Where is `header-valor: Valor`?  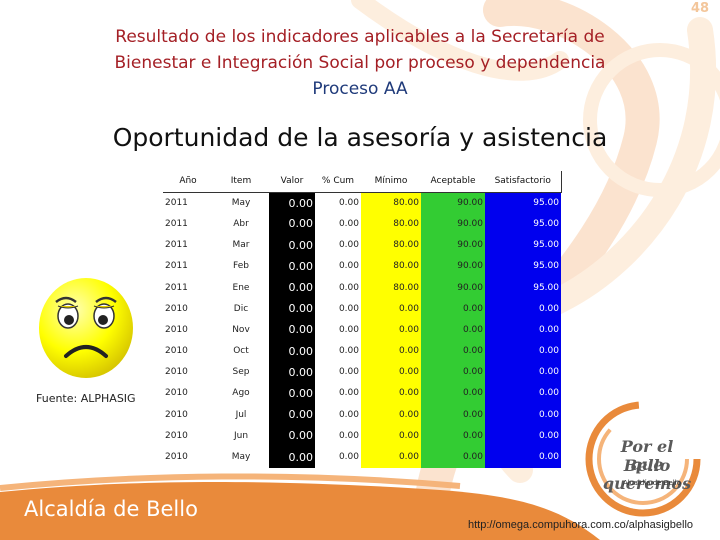
header-valor: Valor is located at coordinates (292, 182).